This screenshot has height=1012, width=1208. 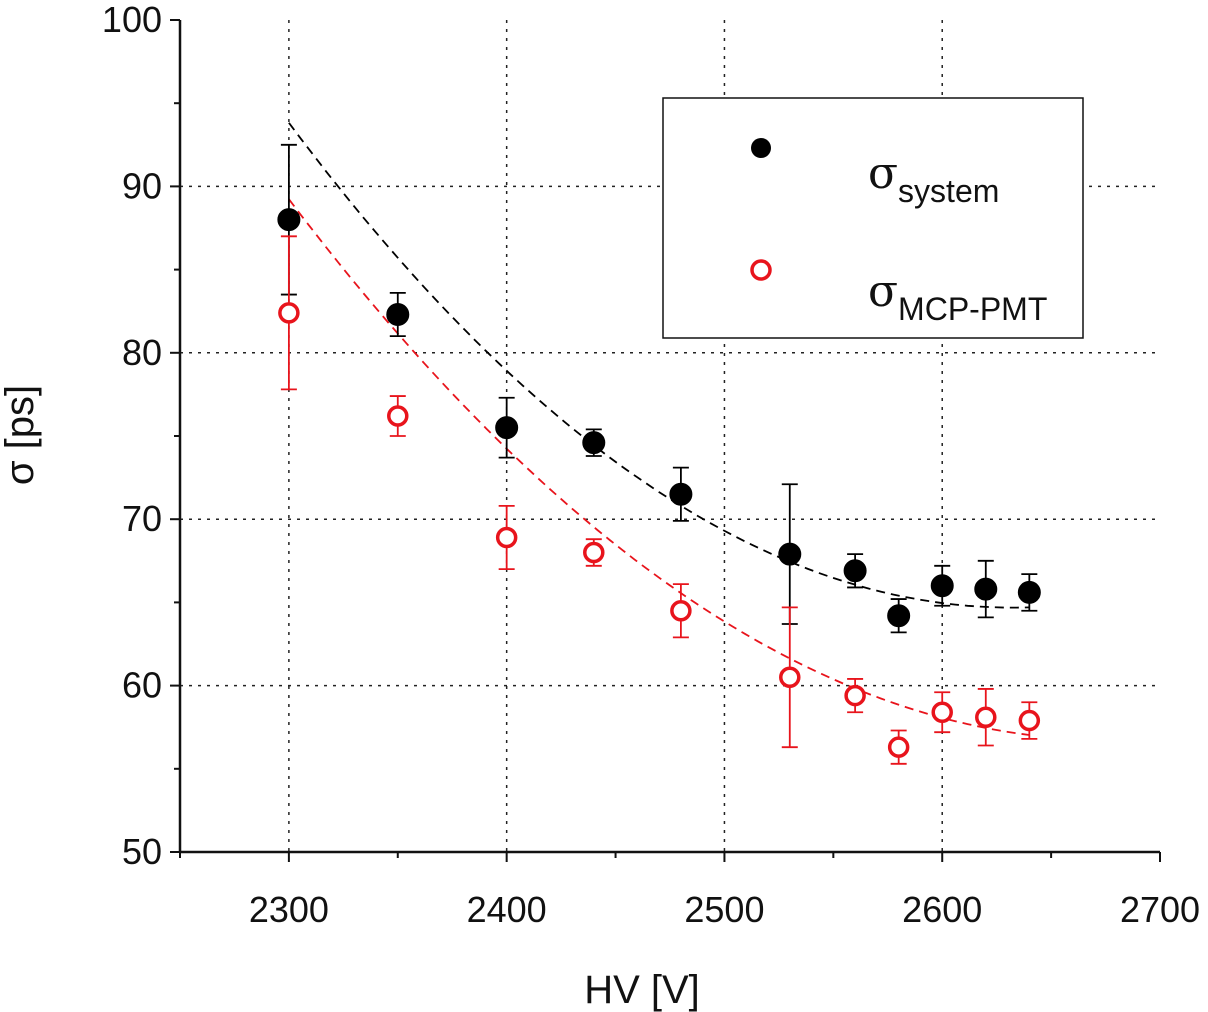 I want to click on y-axis-title: σ [ps], so click(x=21, y=435).